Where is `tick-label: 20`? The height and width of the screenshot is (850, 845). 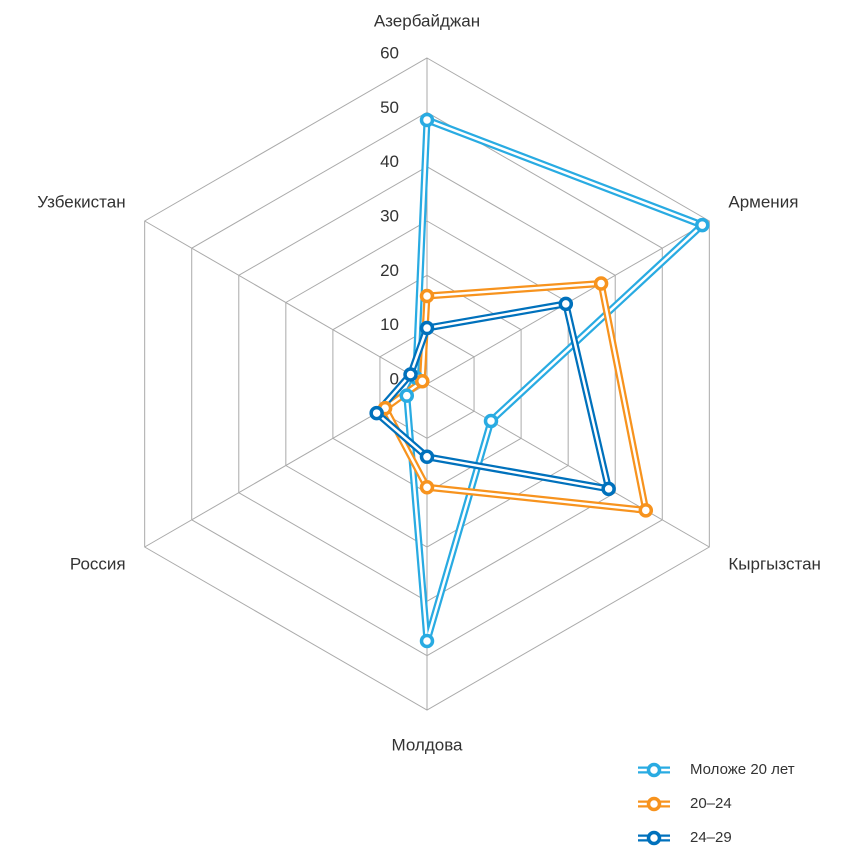 tick-label: 20 is located at coordinates (389, 270).